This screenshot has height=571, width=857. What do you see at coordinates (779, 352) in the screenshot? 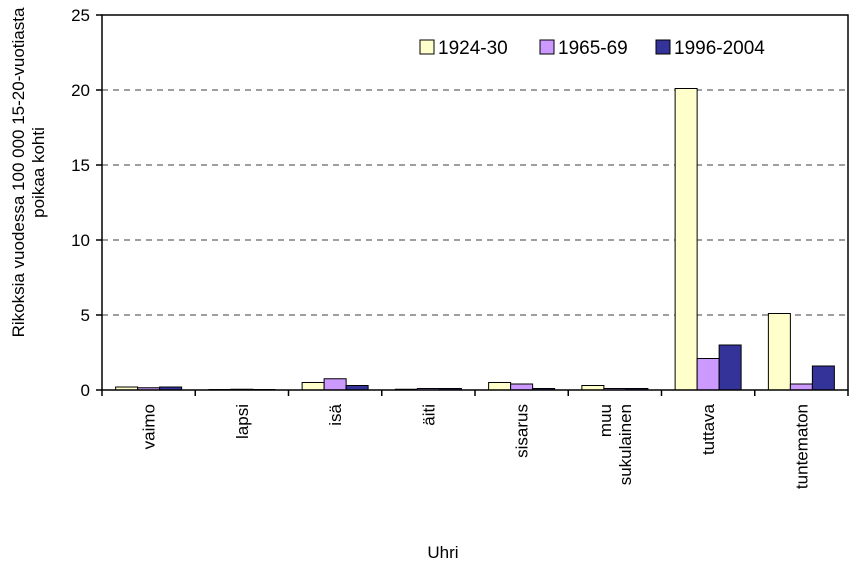
I see `bar-1924-30-tuntematon` at bounding box center [779, 352].